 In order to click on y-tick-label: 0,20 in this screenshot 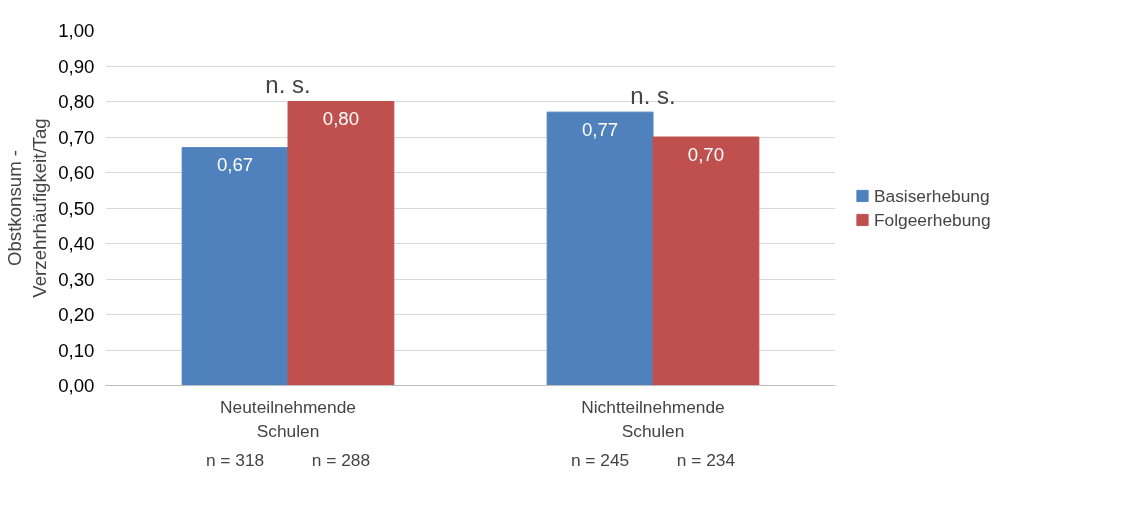, I will do `click(76, 314)`.